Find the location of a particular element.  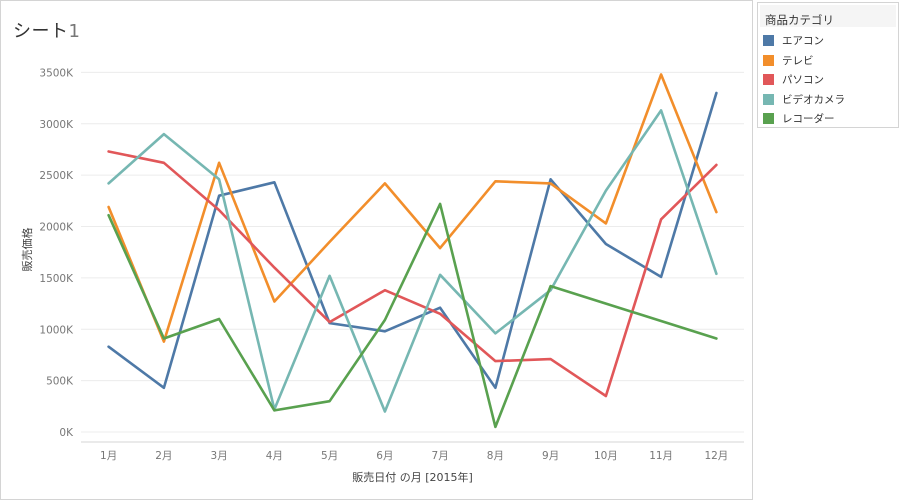

legend-label: ビデオカメラ is located at coordinates (813, 99).